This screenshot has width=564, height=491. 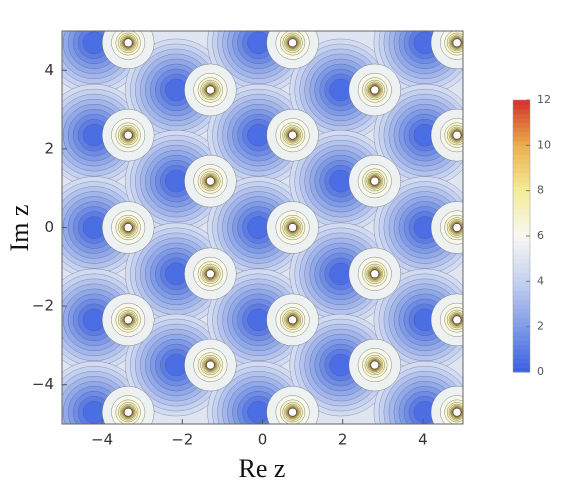 What do you see at coordinates (182, 440) in the screenshot?
I see `x-tick-label: −2` at bounding box center [182, 440].